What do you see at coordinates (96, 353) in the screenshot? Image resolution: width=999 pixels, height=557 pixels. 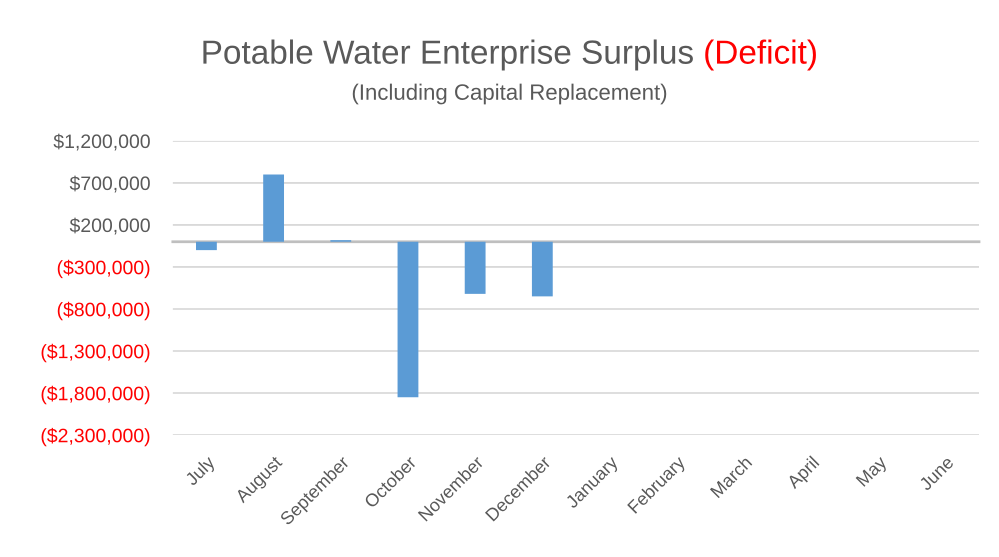 I see `y-tick-label: ($1,300,000)` at bounding box center [96, 353].